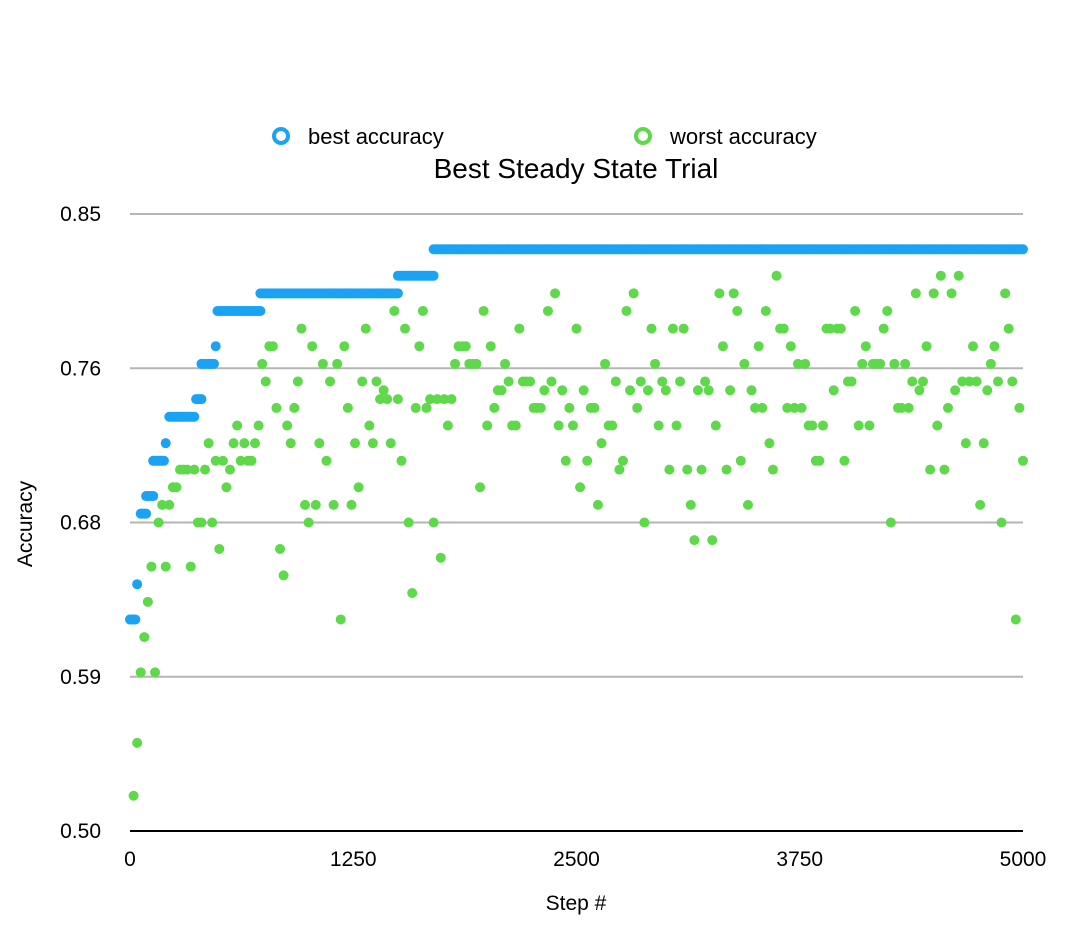 The height and width of the screenshot is (942, 1090). What do you see at coordinates (544, 136) in the screenshot?
I see `legend: best accuracy worst accuracy` at bounding box center [544, 136].